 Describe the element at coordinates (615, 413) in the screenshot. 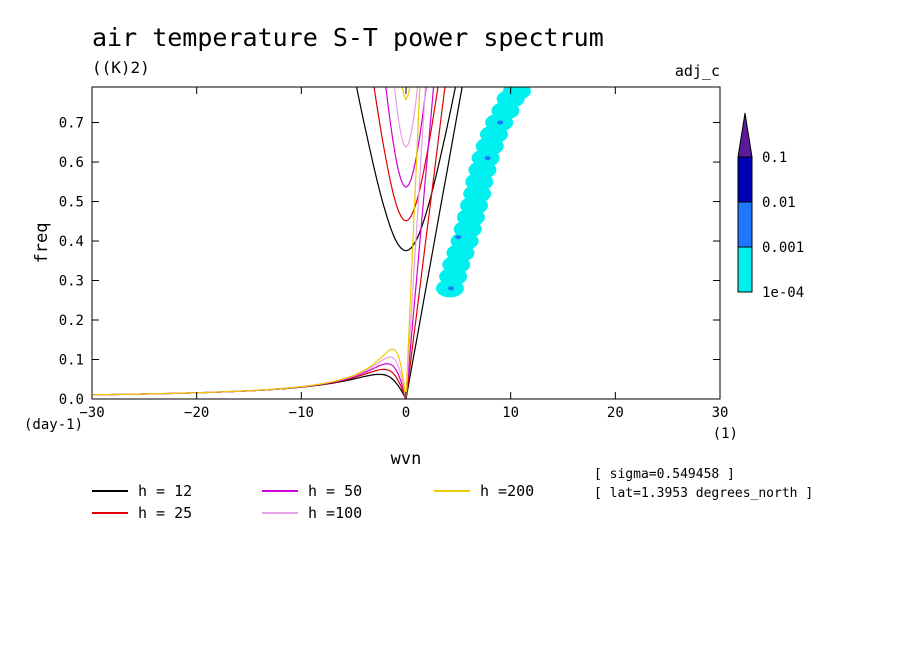

I see `x-tick-label-5: 20` at that location.